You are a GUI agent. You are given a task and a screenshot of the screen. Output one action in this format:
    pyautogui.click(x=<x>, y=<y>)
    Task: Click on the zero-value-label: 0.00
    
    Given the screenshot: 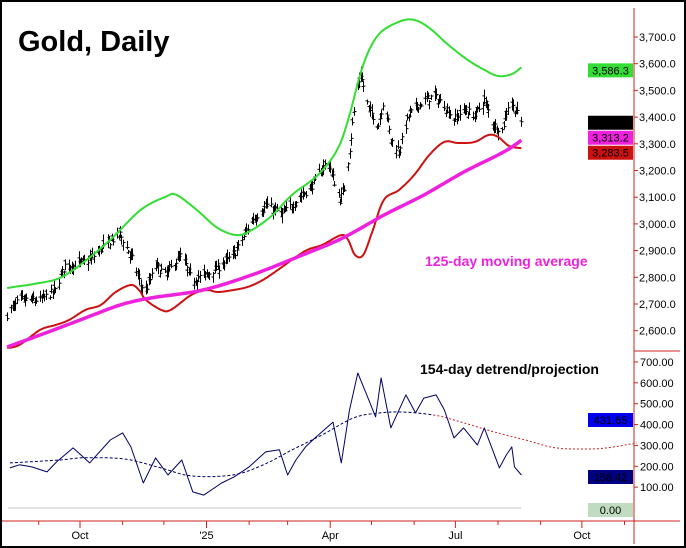 What is the action you would take?
    pyautogui.click(x=610, y=511)
    